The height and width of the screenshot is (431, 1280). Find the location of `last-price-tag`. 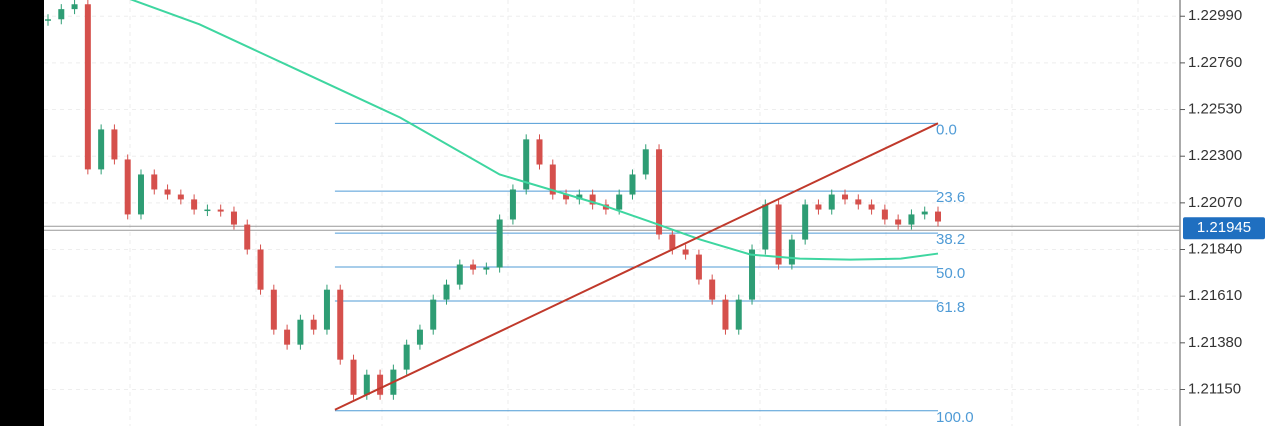

last-price-tag is located at coordinates (1224, 228).